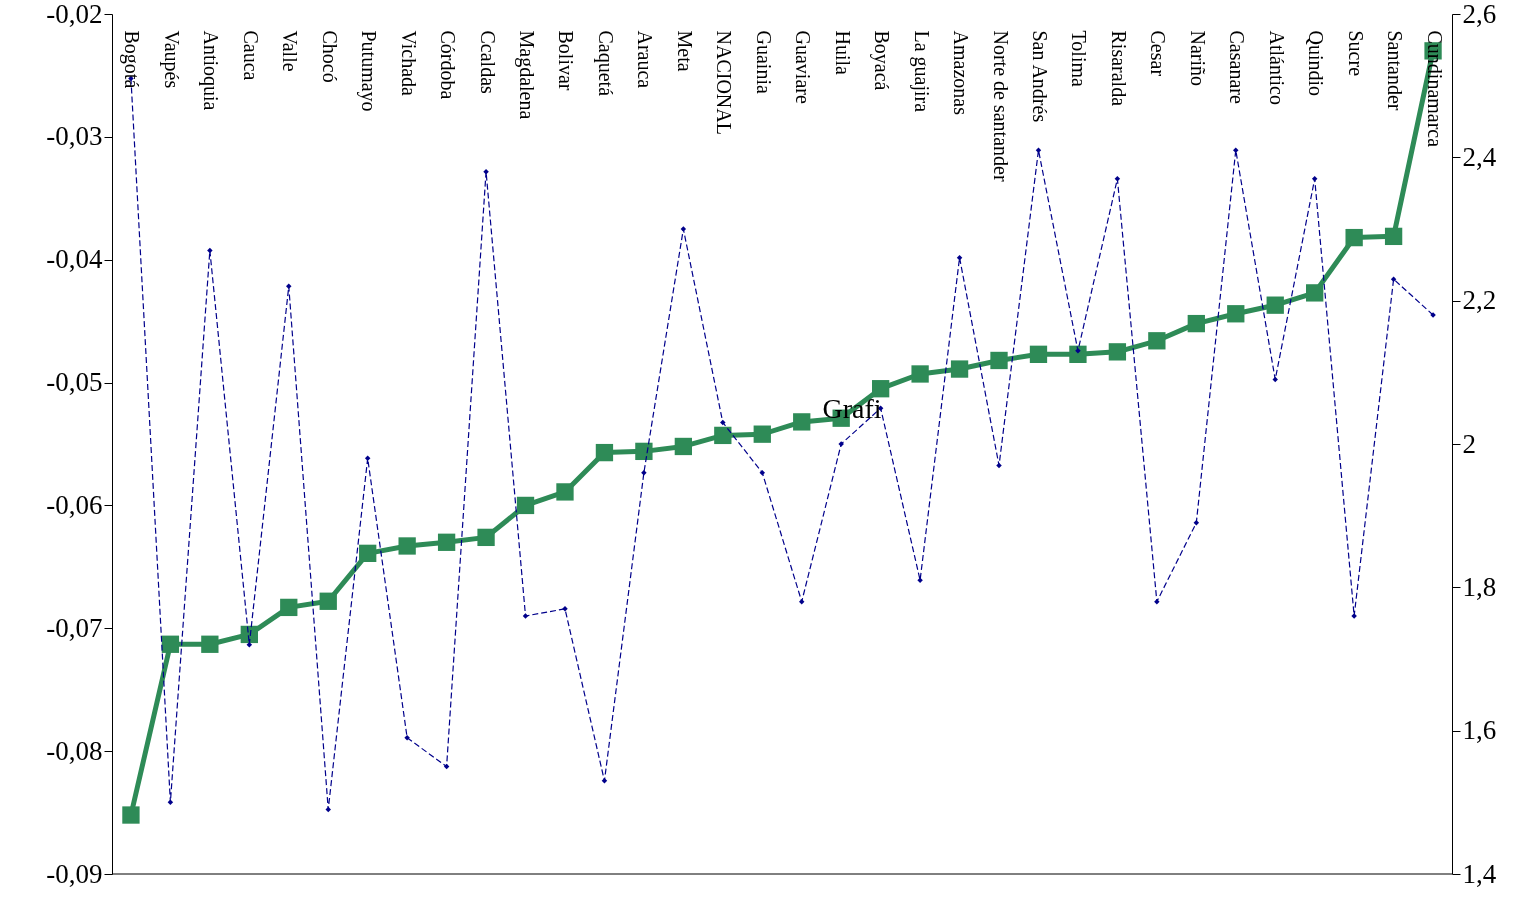 The height and width of the screenshot is (902, 1540). I want to click on x-tick-label: Tolima, so click(1079, 58).